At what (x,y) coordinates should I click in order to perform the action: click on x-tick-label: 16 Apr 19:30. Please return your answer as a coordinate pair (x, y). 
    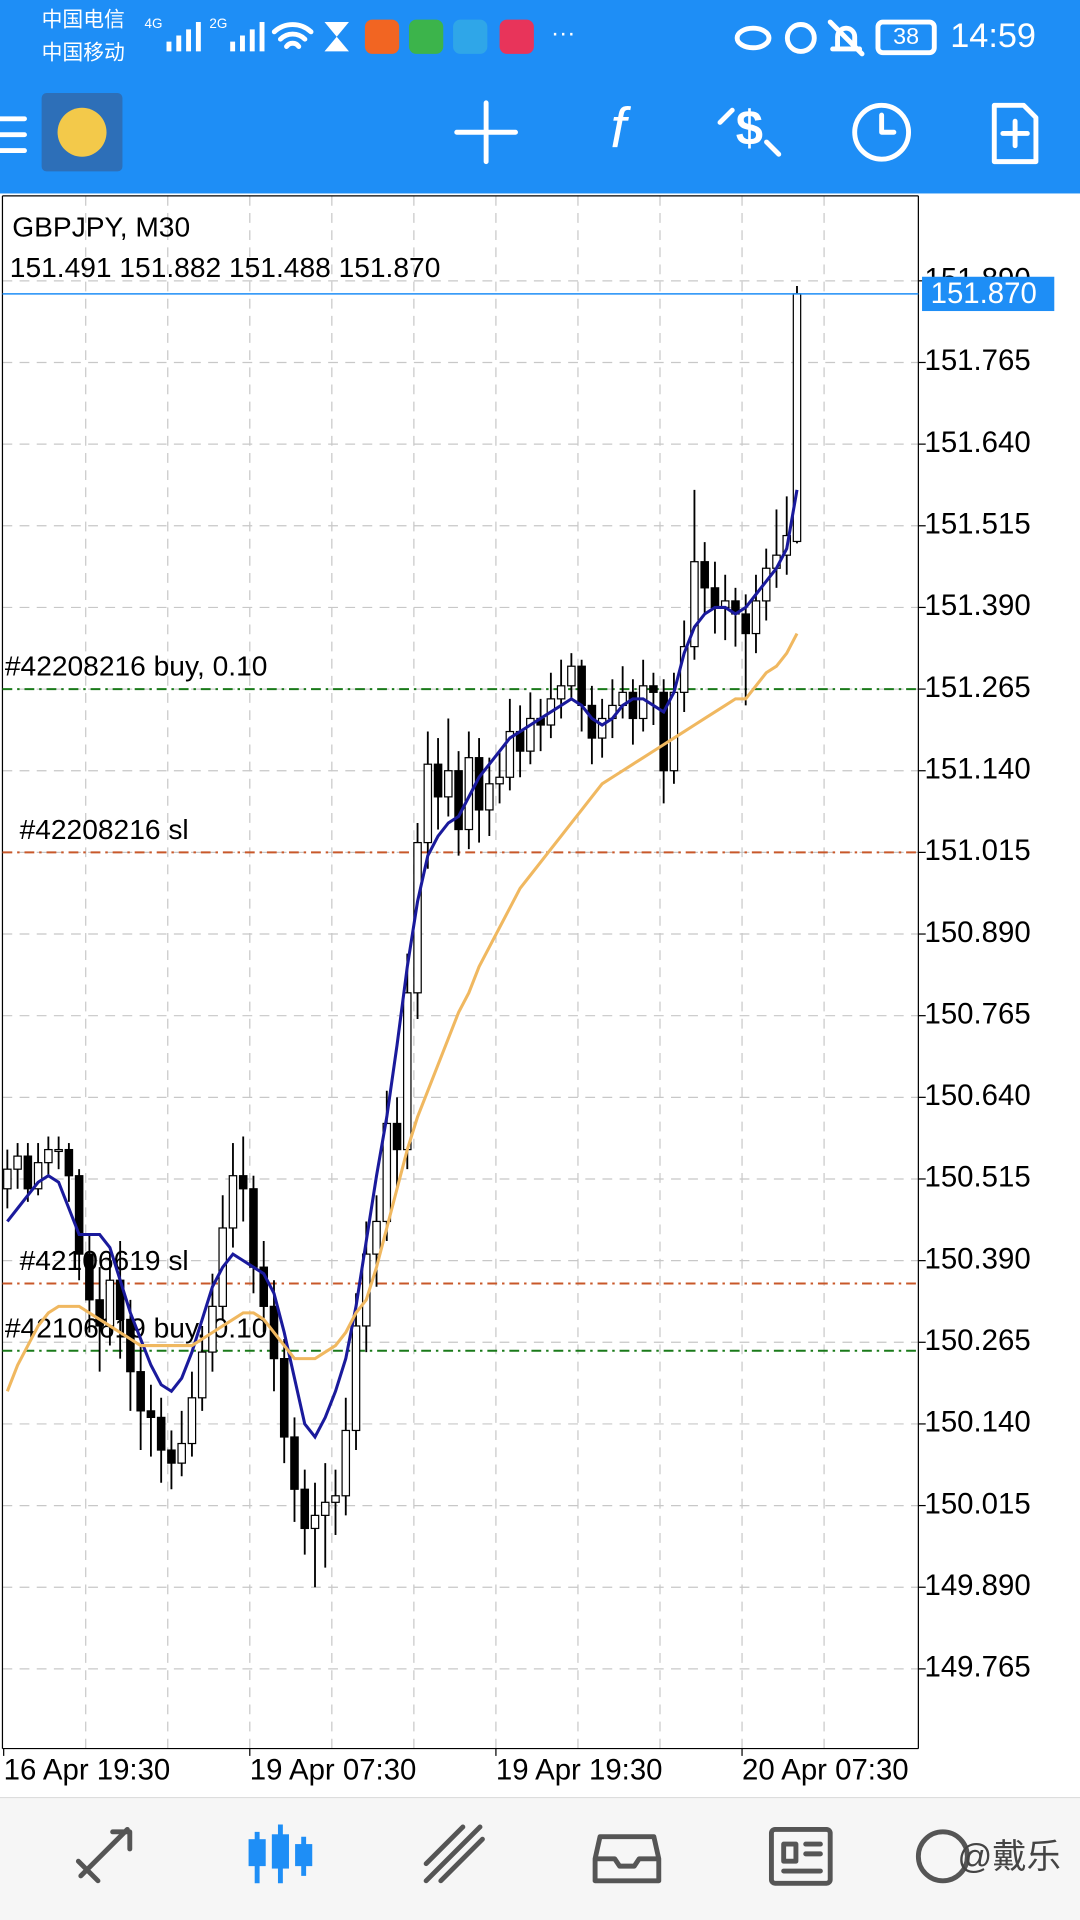
    Looking at the image, I should click on (87, 1770).